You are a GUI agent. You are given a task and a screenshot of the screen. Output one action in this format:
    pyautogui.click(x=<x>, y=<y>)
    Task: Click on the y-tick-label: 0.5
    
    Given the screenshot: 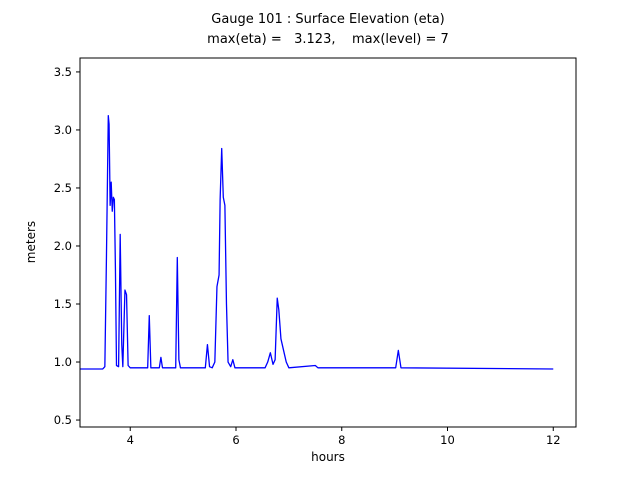 What is the action you would take?
    pyautogui.click(x=63, y=420)
    